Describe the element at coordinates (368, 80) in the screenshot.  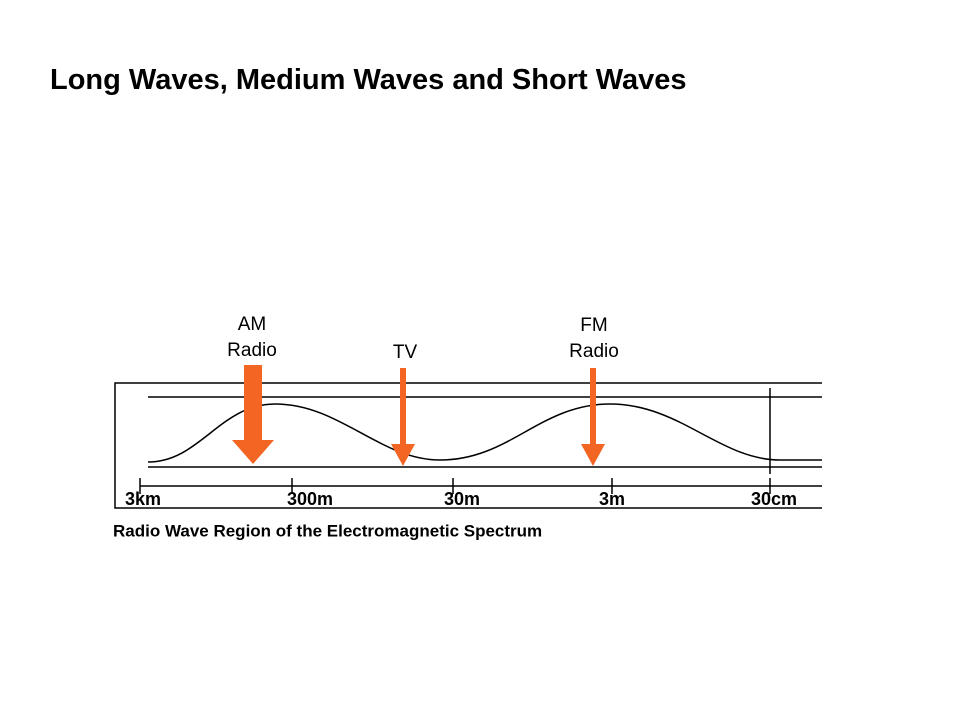
I see `slide-title: Long Waves, Medium Waves and Short Waves` at that location.